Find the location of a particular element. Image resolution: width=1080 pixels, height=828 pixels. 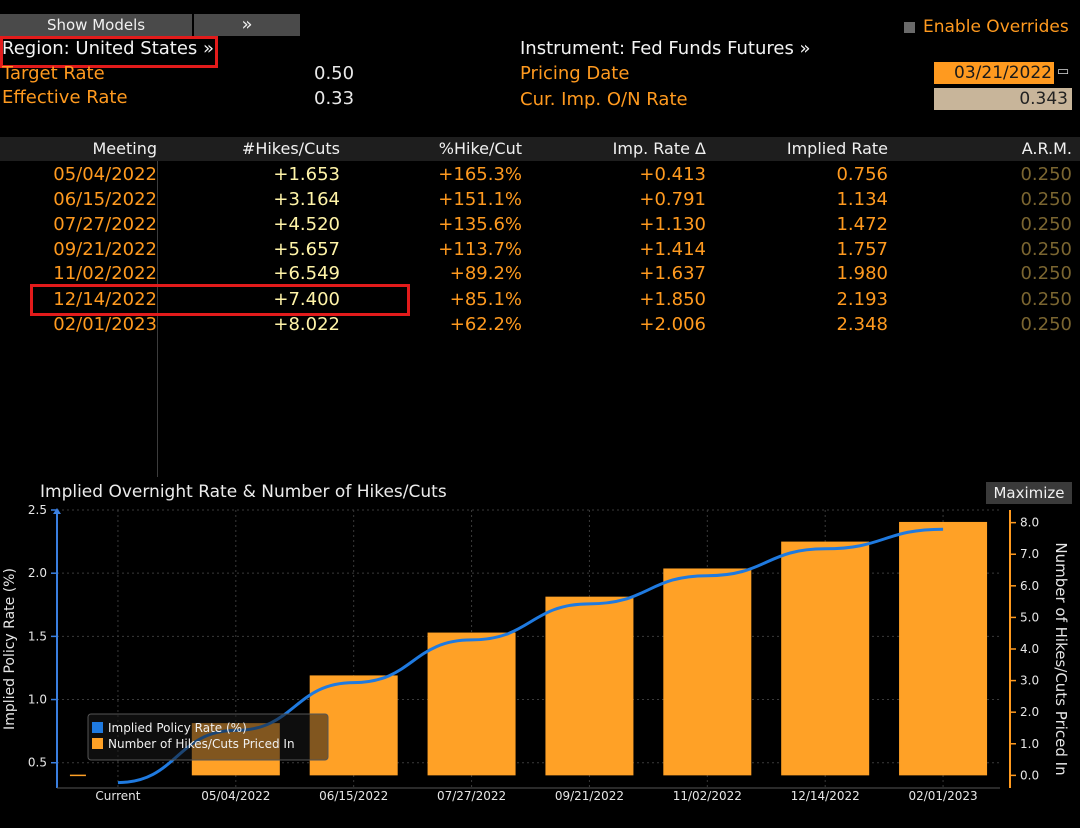

expand-button: » is located at coordinates (247, 25).